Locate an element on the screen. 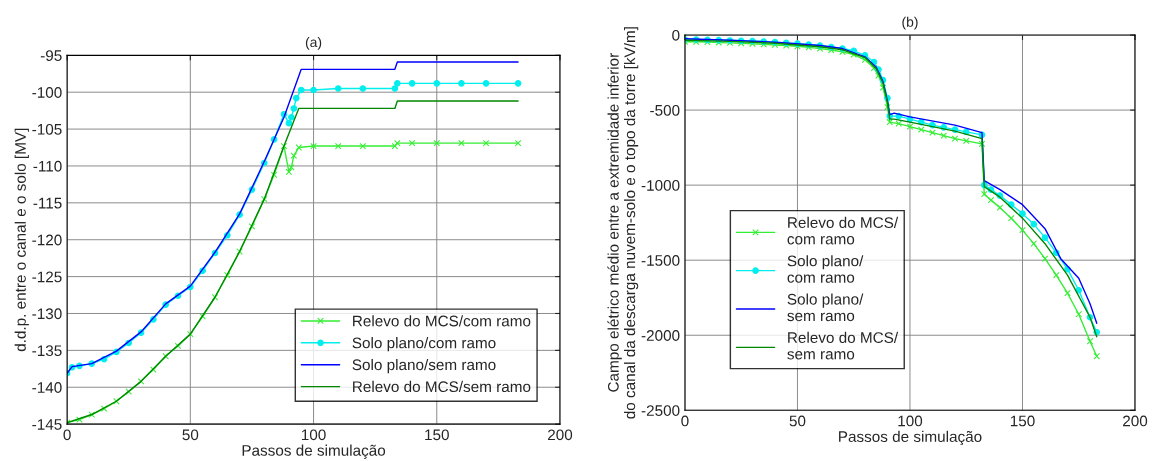 The height and width of the screenshot is (461, 1157). y-tick-label: -2500 is located at coordinates (660, 410).